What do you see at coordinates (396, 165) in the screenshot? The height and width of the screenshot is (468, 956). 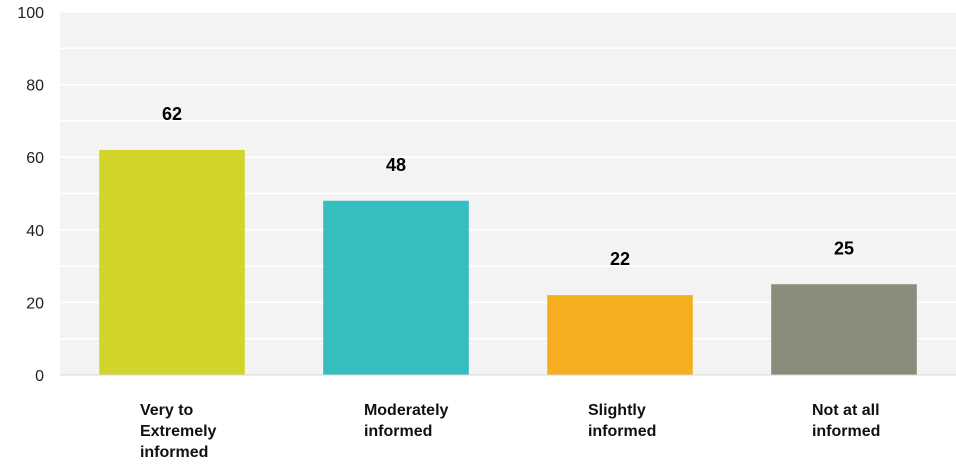 I see `data-label: 48` at bounding box center [396, 165].